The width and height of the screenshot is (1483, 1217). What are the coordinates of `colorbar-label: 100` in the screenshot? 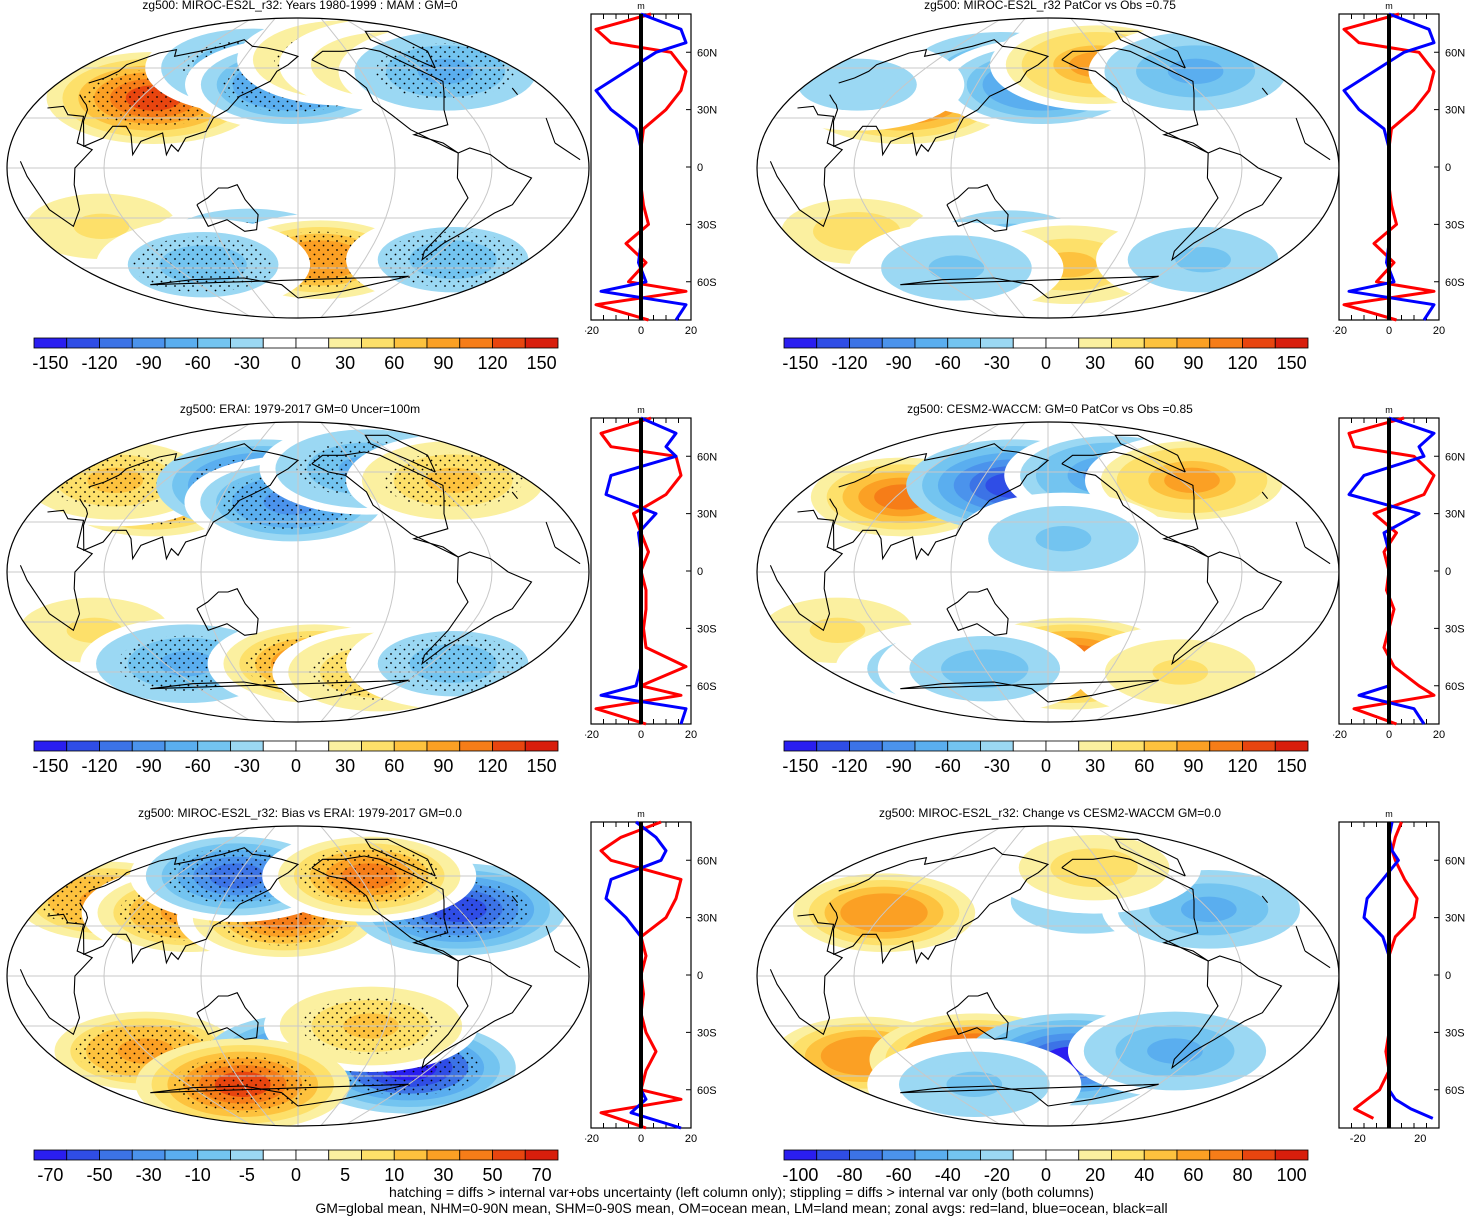 It's located at (1292, 1175).